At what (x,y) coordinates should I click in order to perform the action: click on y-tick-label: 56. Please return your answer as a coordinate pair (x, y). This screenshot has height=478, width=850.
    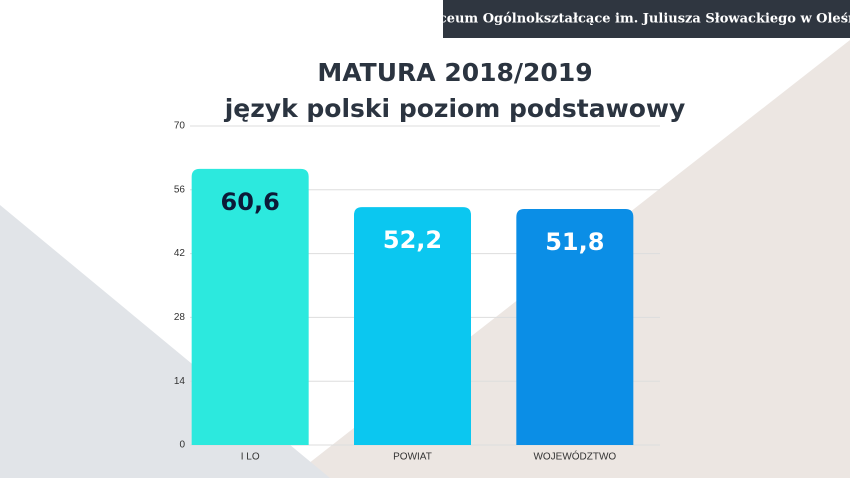
    Looking at the image, I should click on (180, 189).